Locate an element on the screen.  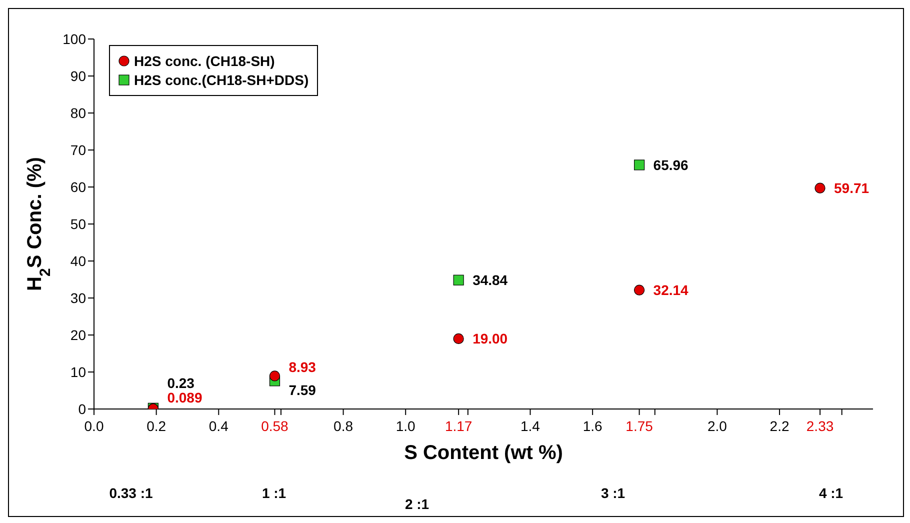
text: 0.33 :1 is located at coordinates (131, 493).